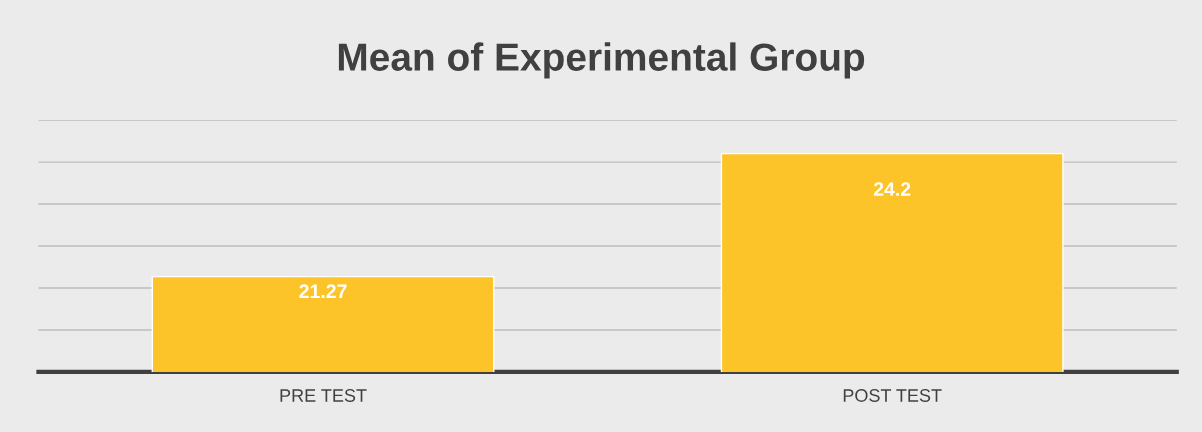 Image resolution: width=1202 pixels, height=432 pixels. I want to click on data-label: 24.2, so click(892, 189).